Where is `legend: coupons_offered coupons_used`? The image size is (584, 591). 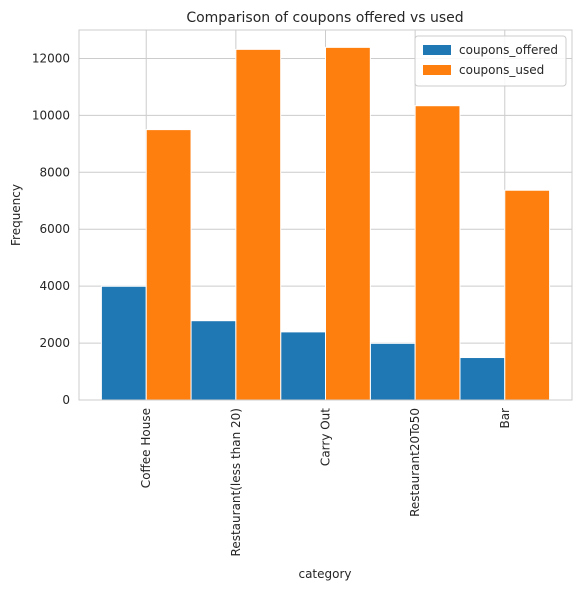 legend: coupons_offered coupons_used is located at coordinates (490, 61).